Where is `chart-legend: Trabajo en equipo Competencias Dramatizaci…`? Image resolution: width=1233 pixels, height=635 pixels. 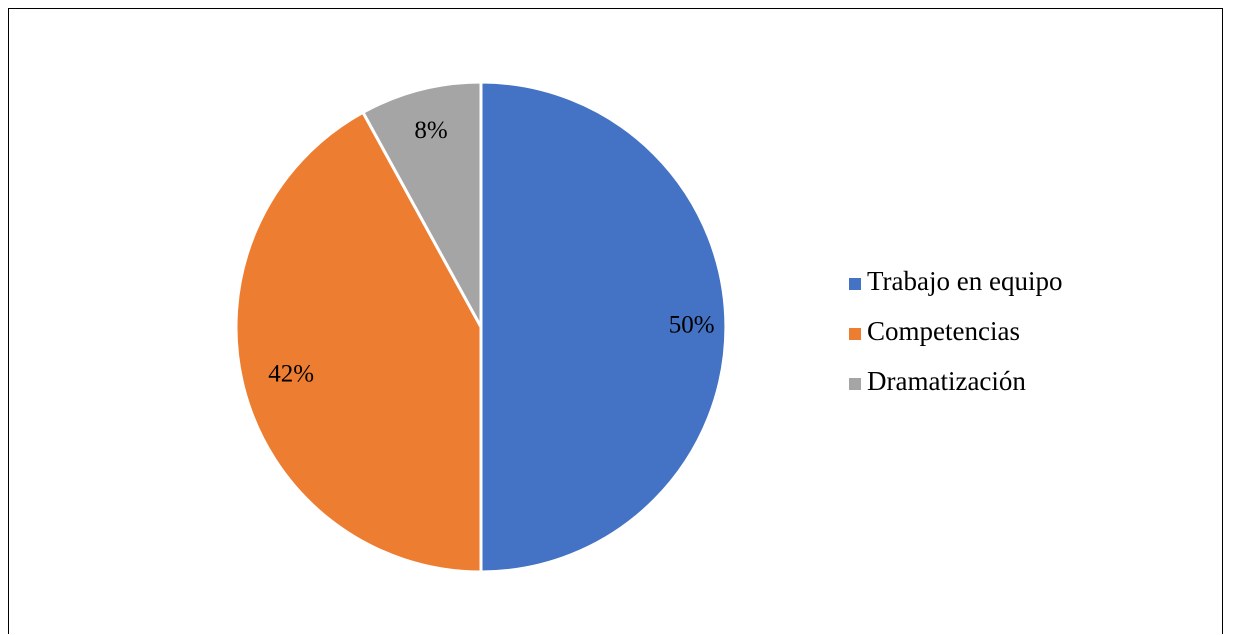 chart-legend: Trabajo en equipo Competencias Dramatizaci… is located at coordinates (955, 331).